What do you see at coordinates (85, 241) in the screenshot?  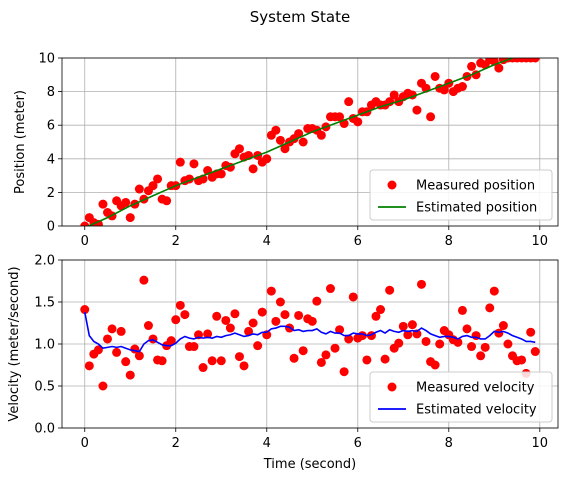 I see `x-tick-label: 0` at bounding box center [85, 241].